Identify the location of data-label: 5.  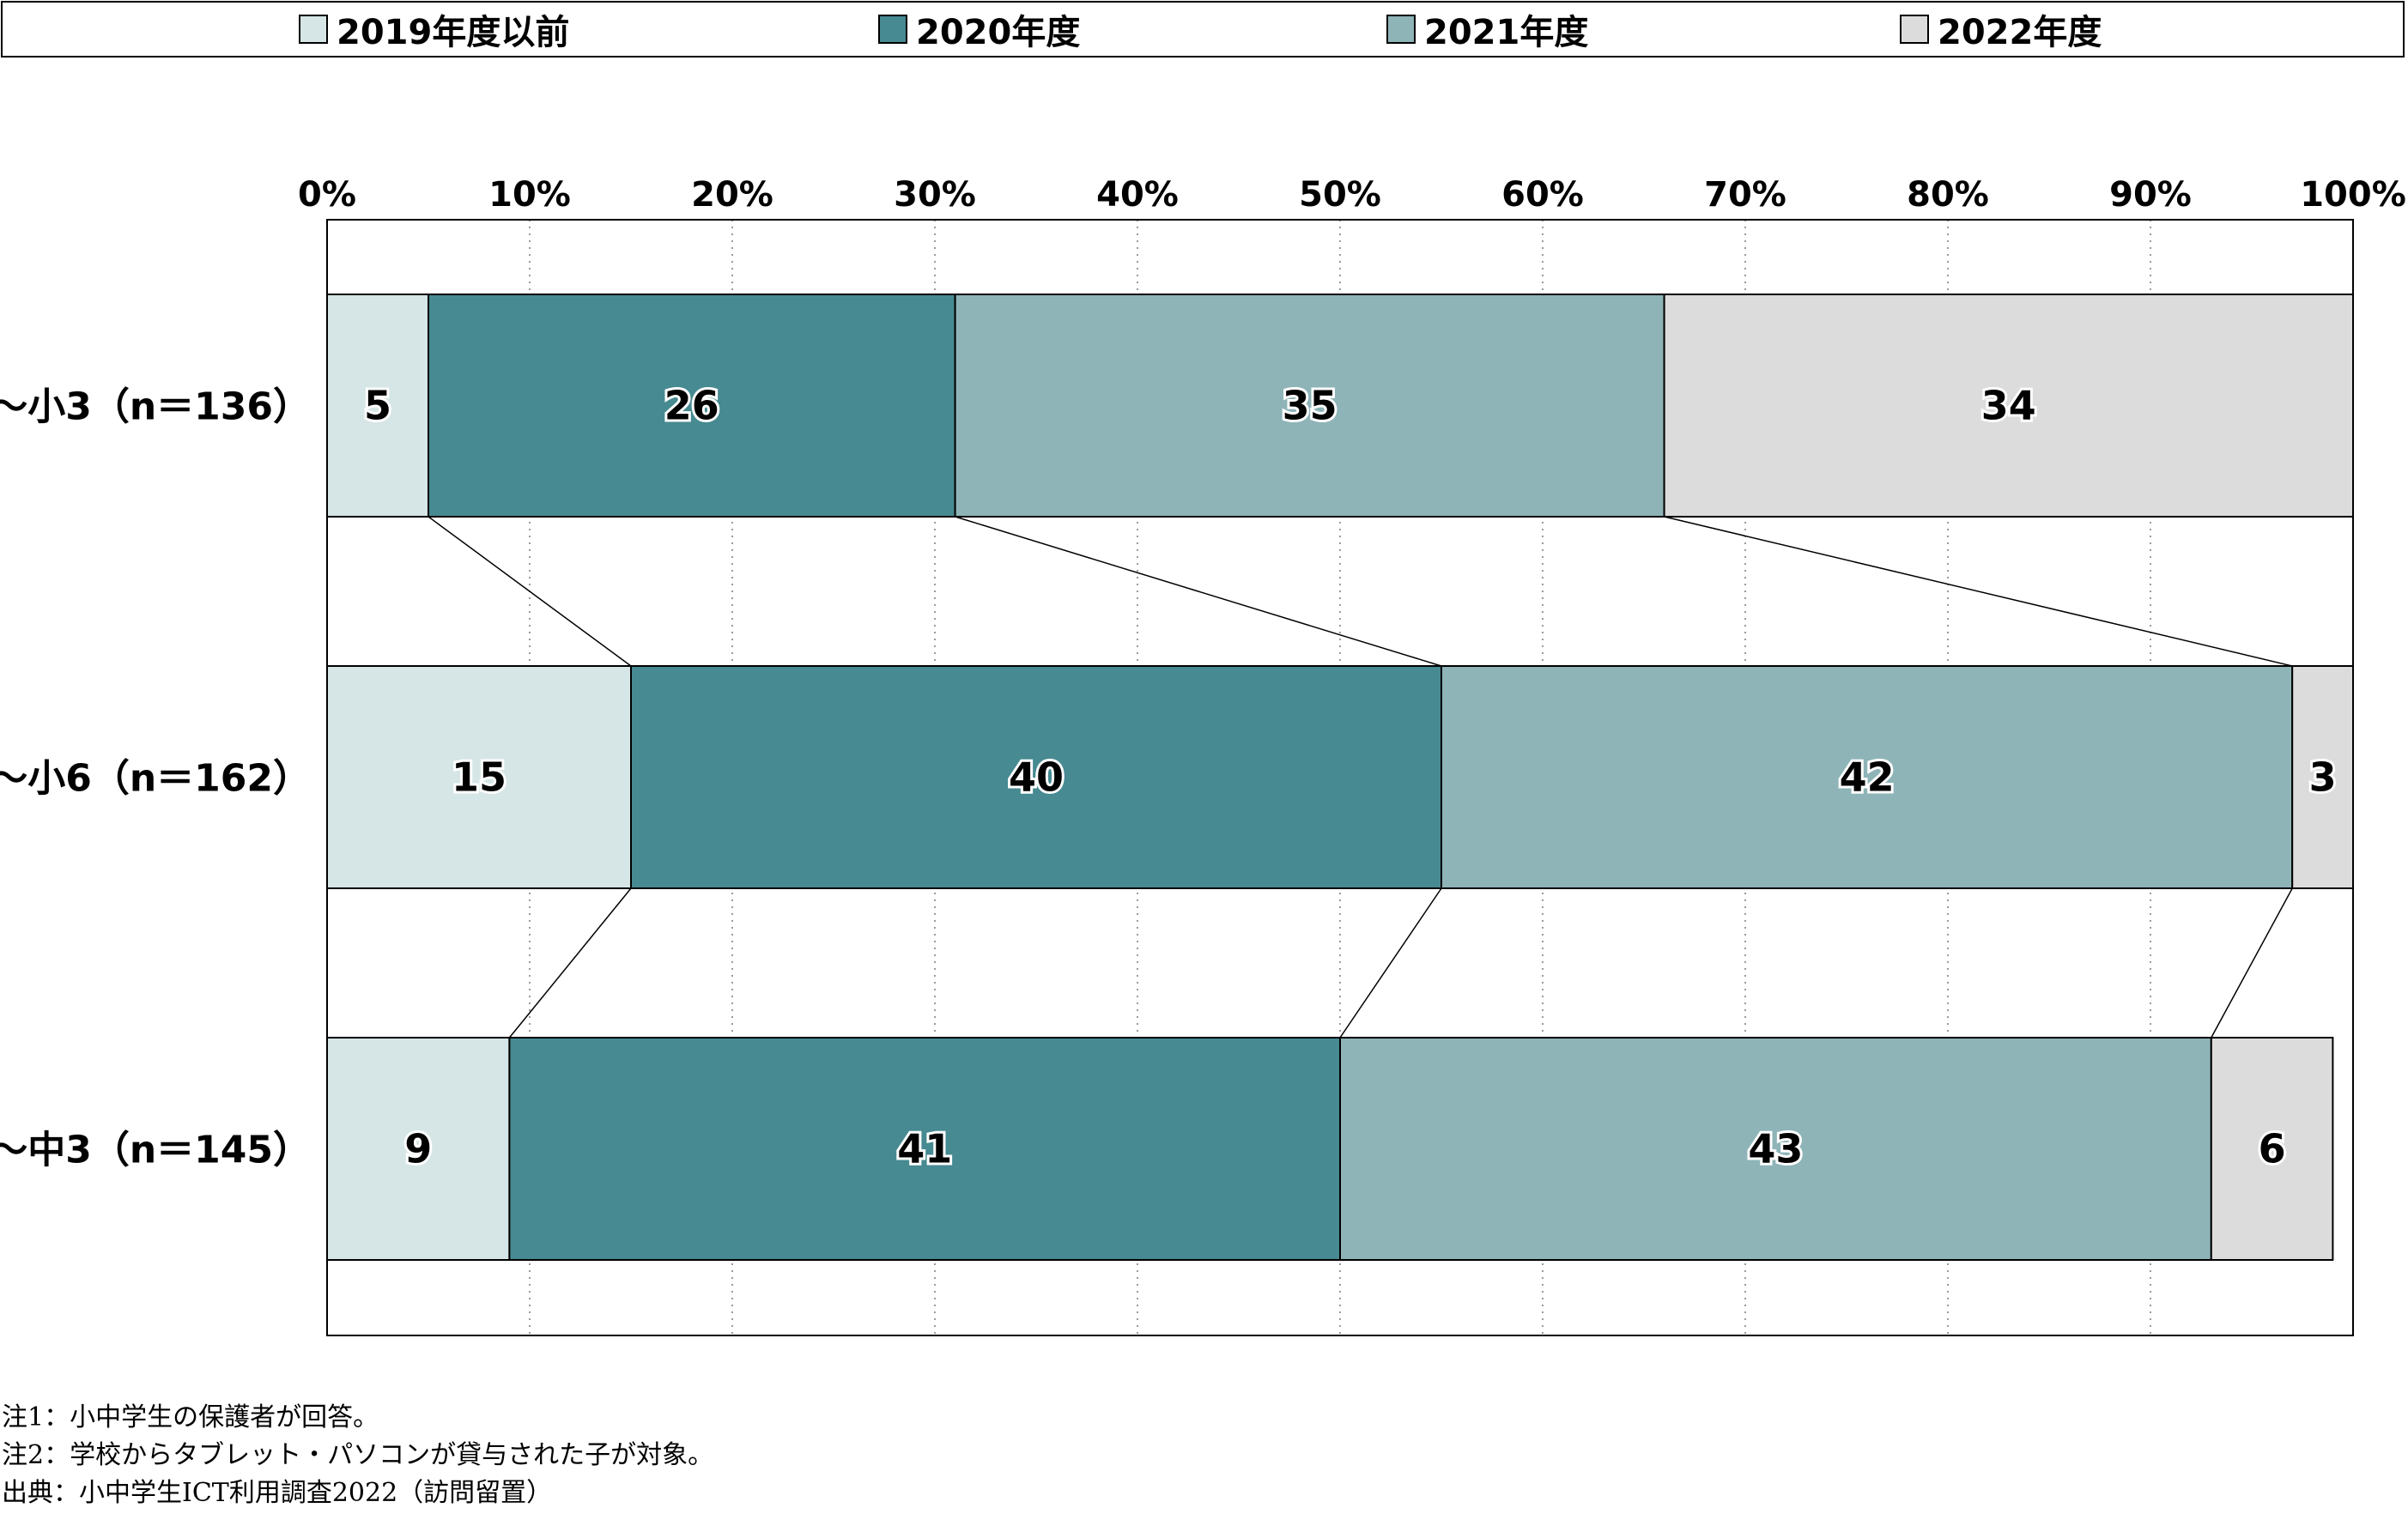
(377, 406).